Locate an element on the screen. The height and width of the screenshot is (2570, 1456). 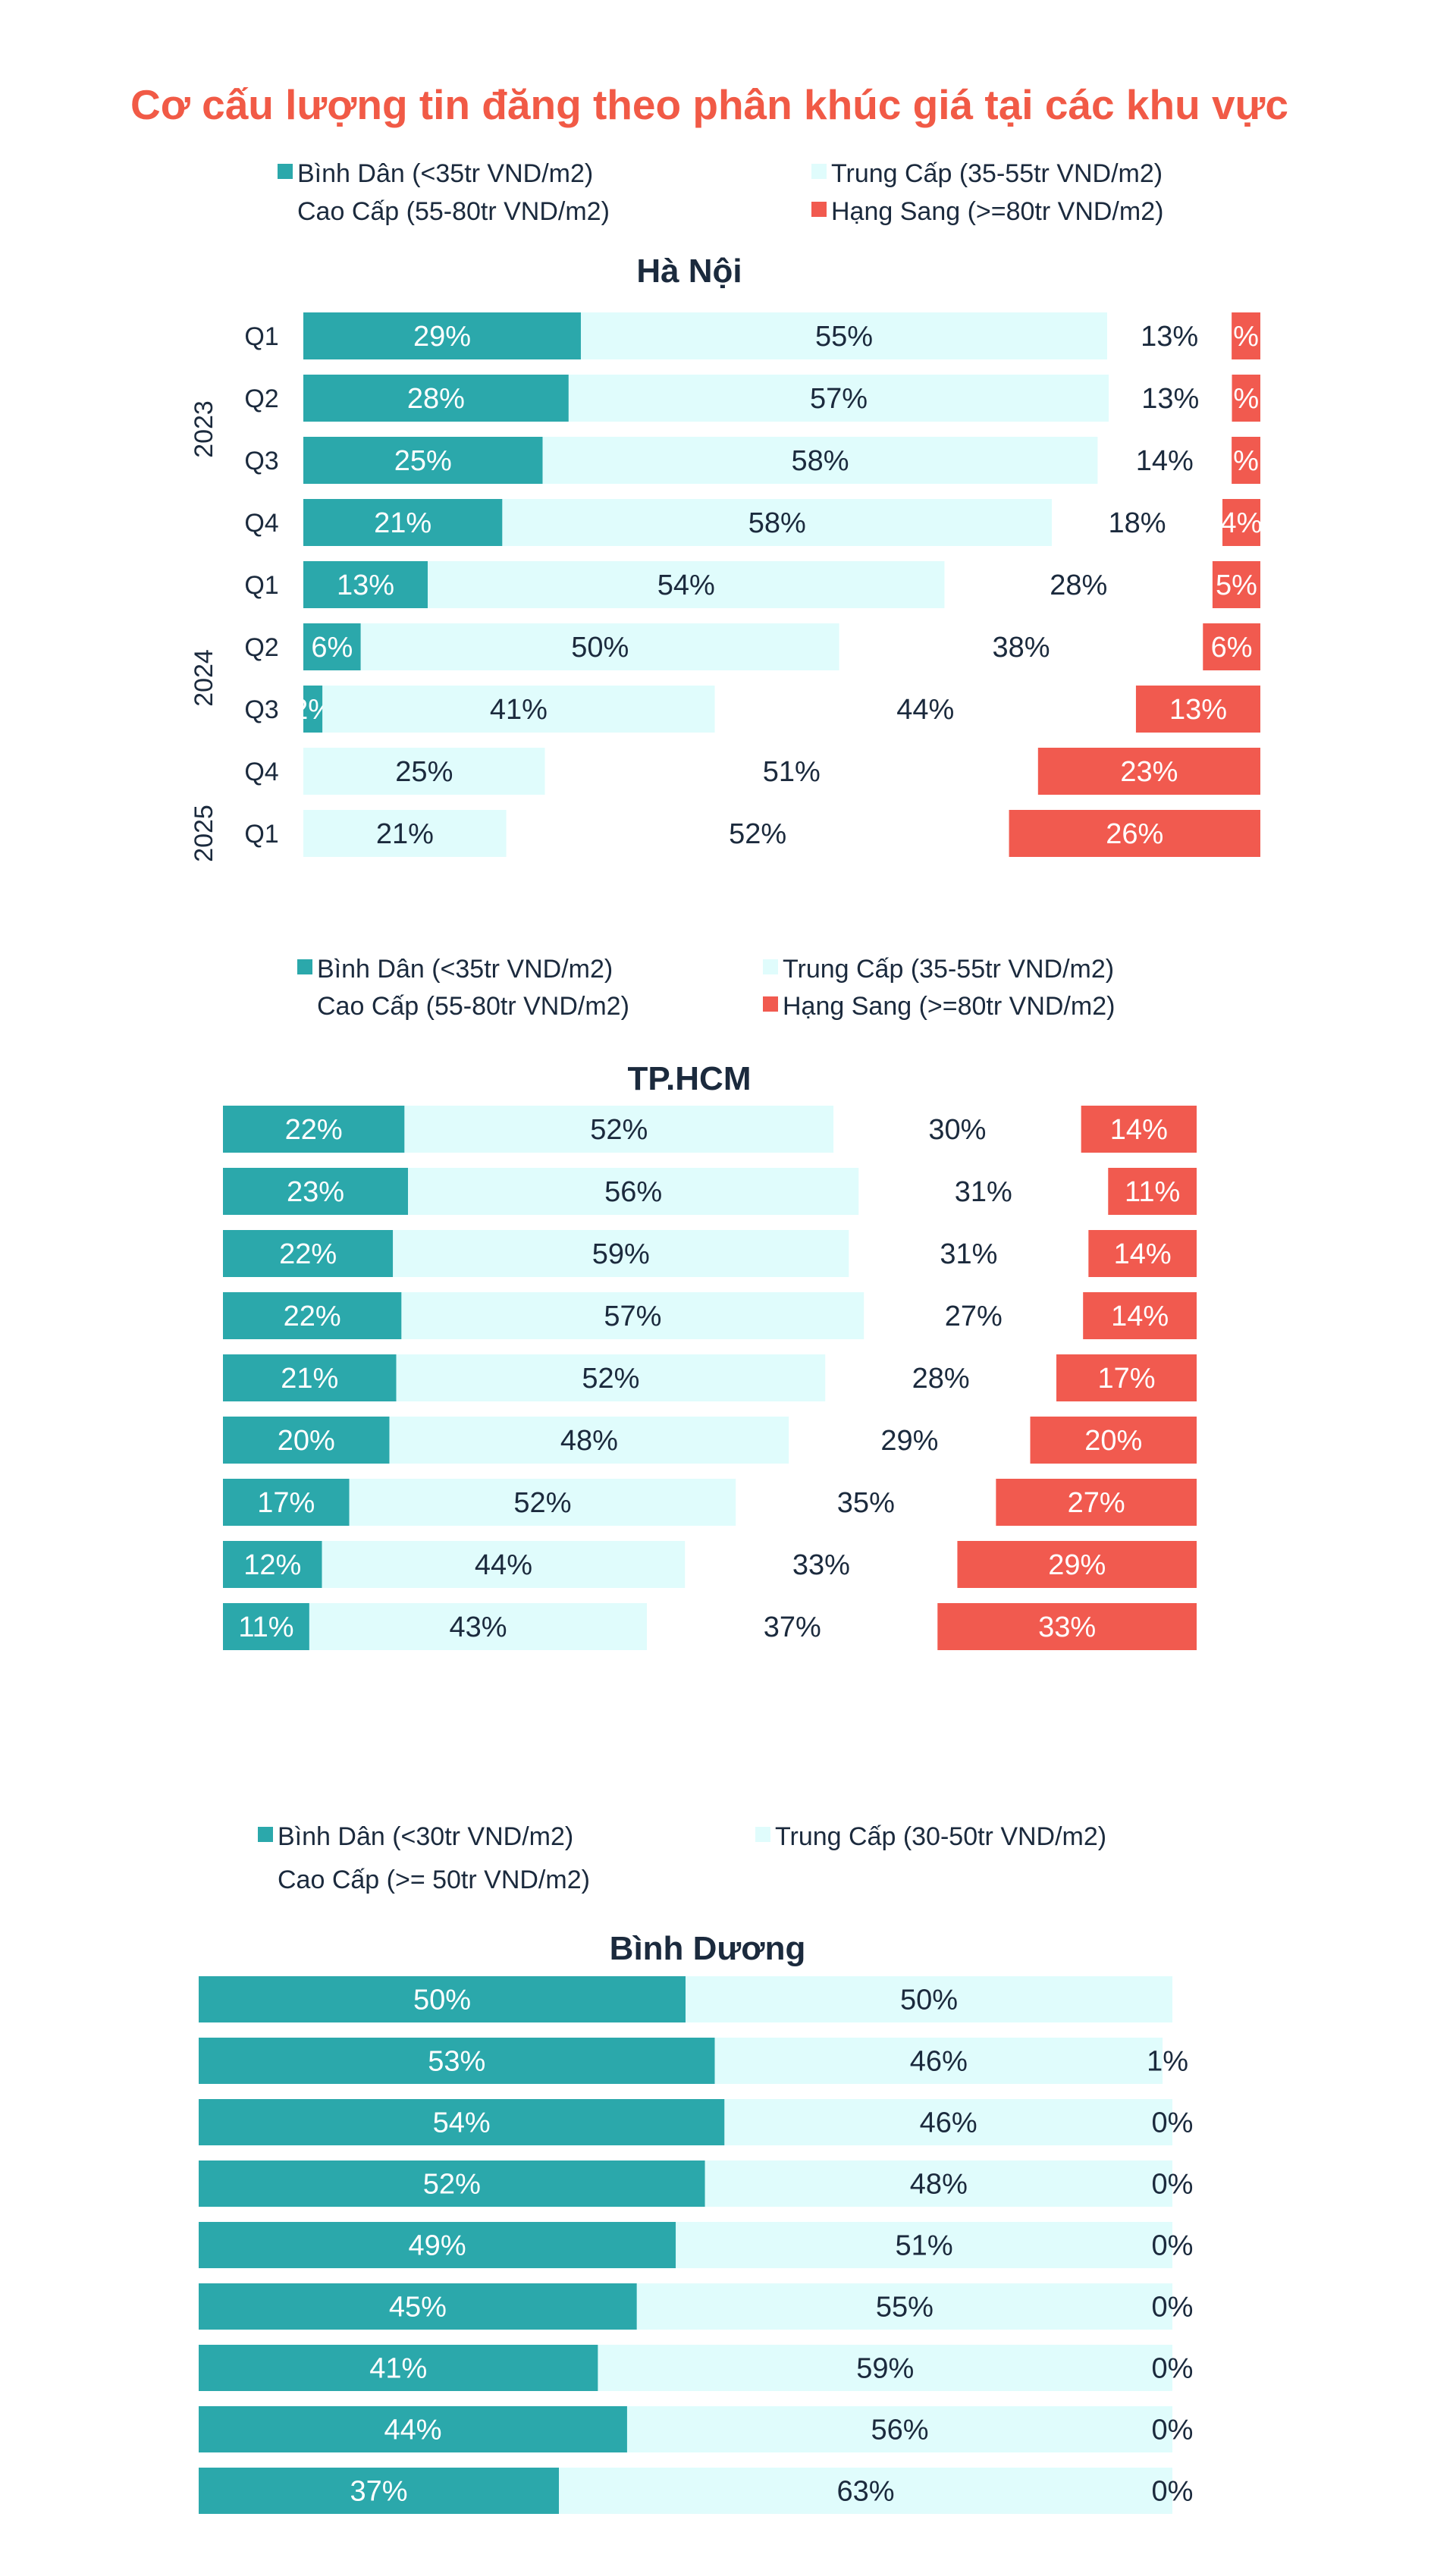
legend-label: Cao Cấp (>= 50tr VND/m2) is located at coordinates (434, 1880).